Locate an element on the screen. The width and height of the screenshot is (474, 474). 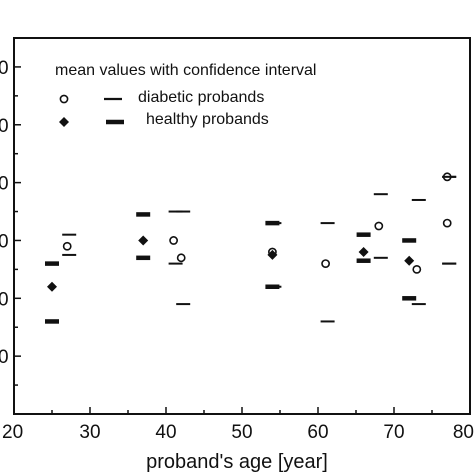
legend-open-circle-icon is located at coordinates (64, 99).